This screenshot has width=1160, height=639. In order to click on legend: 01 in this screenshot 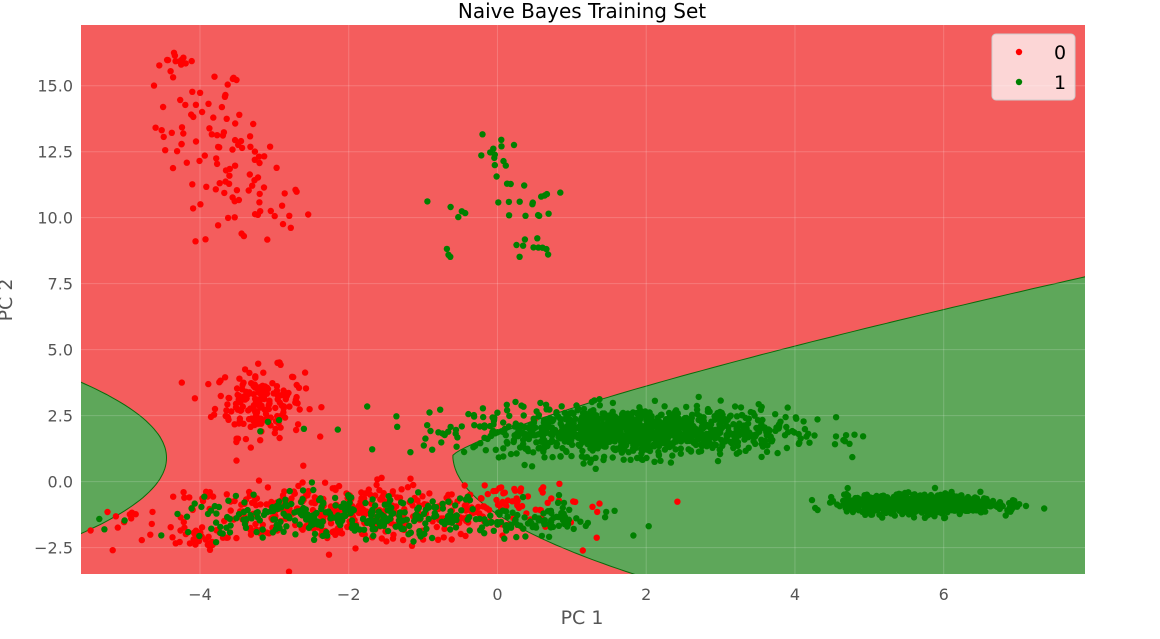, I will do `click(1033, 67)`.